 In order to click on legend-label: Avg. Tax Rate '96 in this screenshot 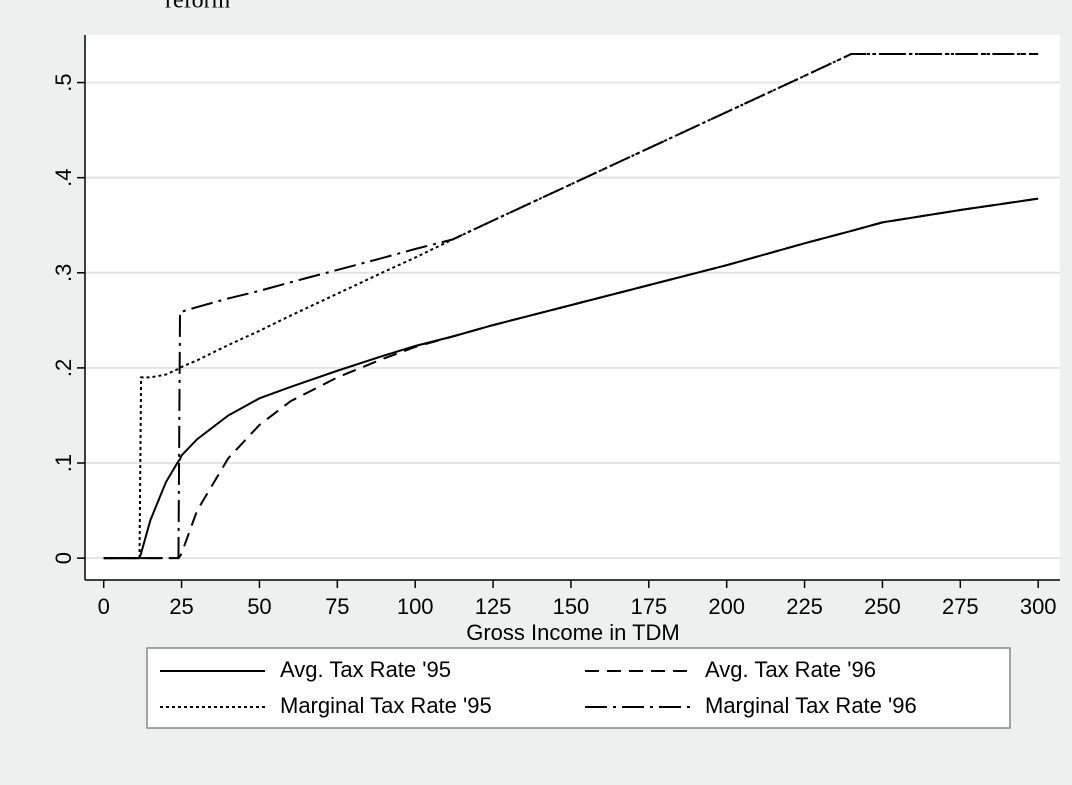, I will do `click(790, 669)`.